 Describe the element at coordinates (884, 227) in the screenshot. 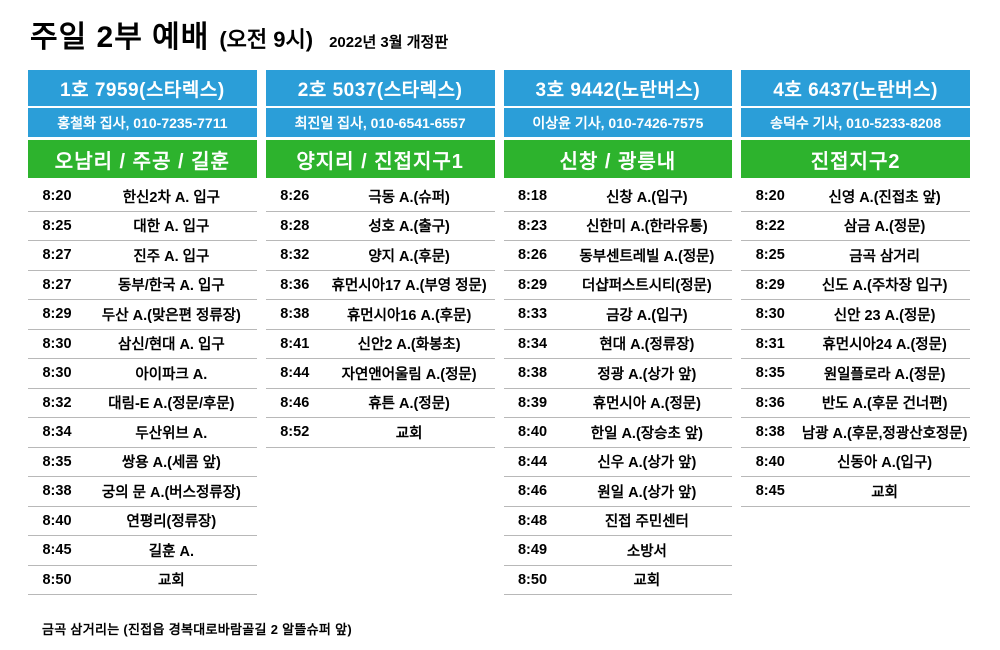

I see `stop-name: 삼금 A.(정문)` at that location.